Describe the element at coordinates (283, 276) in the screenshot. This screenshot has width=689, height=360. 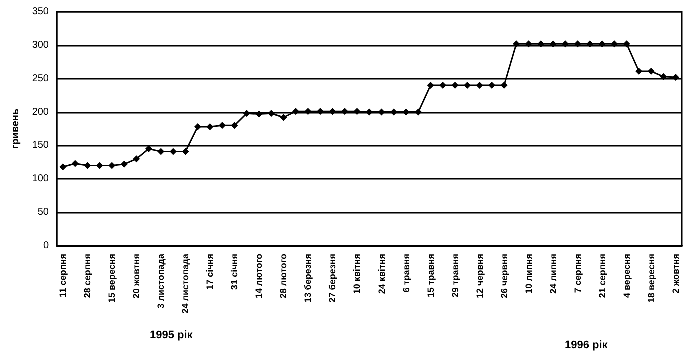
I see `x-tick-label: 28 лютого` at that location.